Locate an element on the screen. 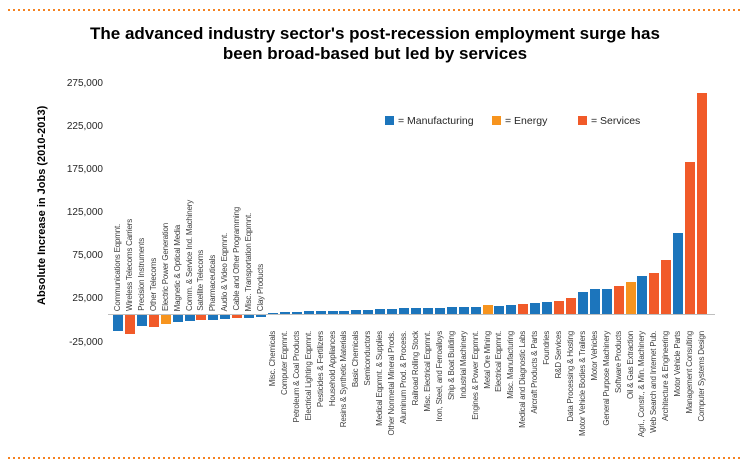  legend-label-manufacturing: = Manufacturing is located at coordinates (436, 121).